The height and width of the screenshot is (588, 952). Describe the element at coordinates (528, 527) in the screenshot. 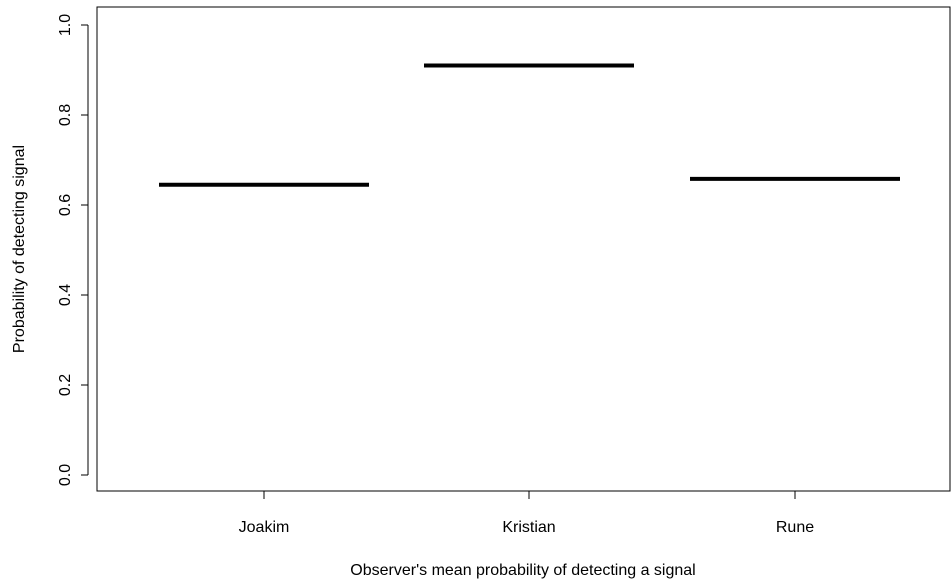

I see `x-tick-label: Kristian` at that location.